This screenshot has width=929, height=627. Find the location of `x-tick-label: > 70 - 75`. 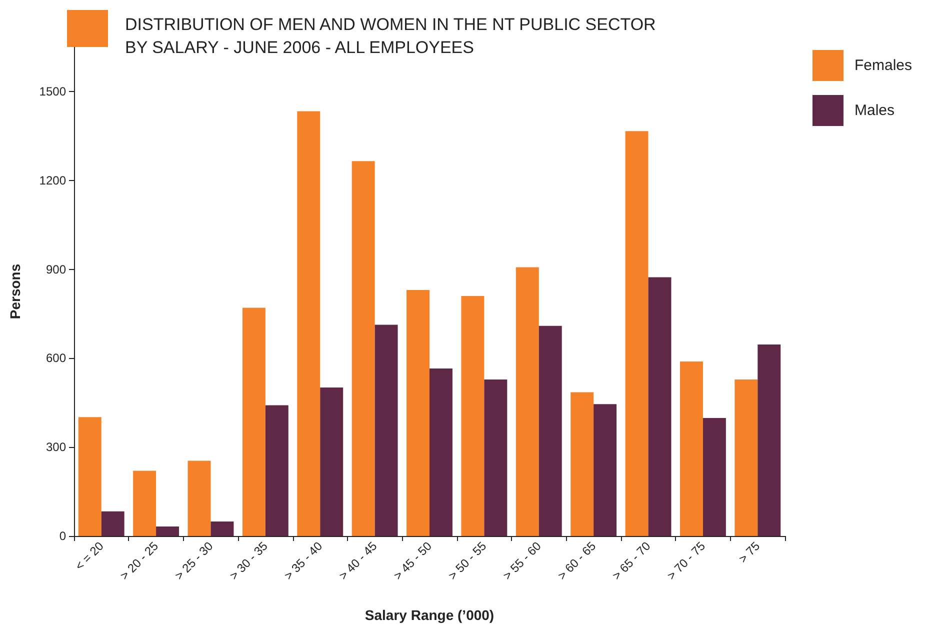

x-tick-label: > 70 - 75 is located at coordinates (686, 560).